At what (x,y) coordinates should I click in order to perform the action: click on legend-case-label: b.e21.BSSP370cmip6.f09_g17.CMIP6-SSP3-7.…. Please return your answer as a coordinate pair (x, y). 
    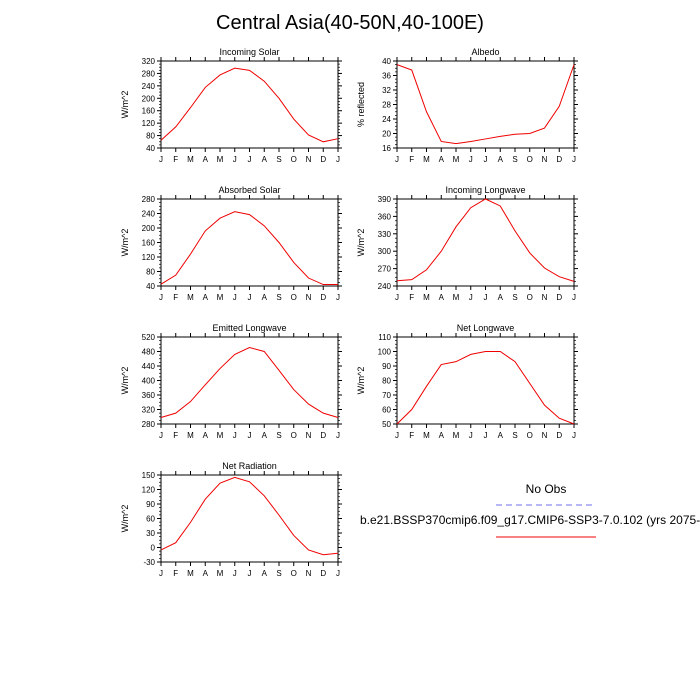
    Looking at the image, I should click on (530, 520).